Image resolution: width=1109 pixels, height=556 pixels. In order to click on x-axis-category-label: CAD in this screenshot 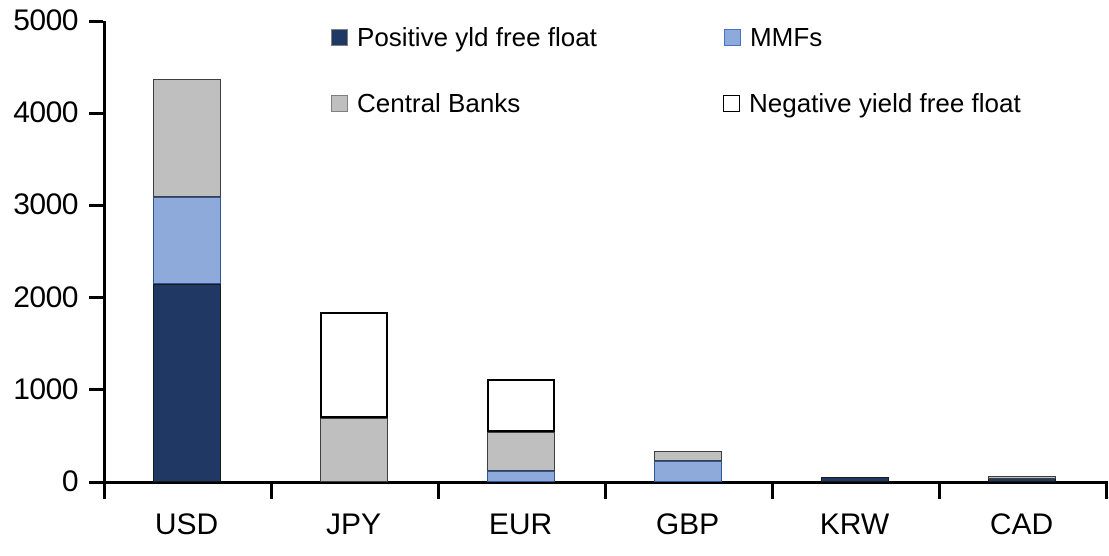, I will do `click(1021, 524)`.